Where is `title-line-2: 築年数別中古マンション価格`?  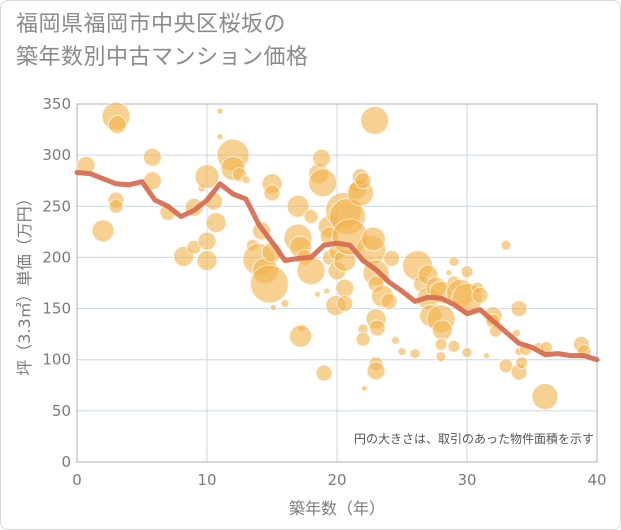
title-line-2: 築年数別中古マンション価格 is located at coordinates (162, 57).